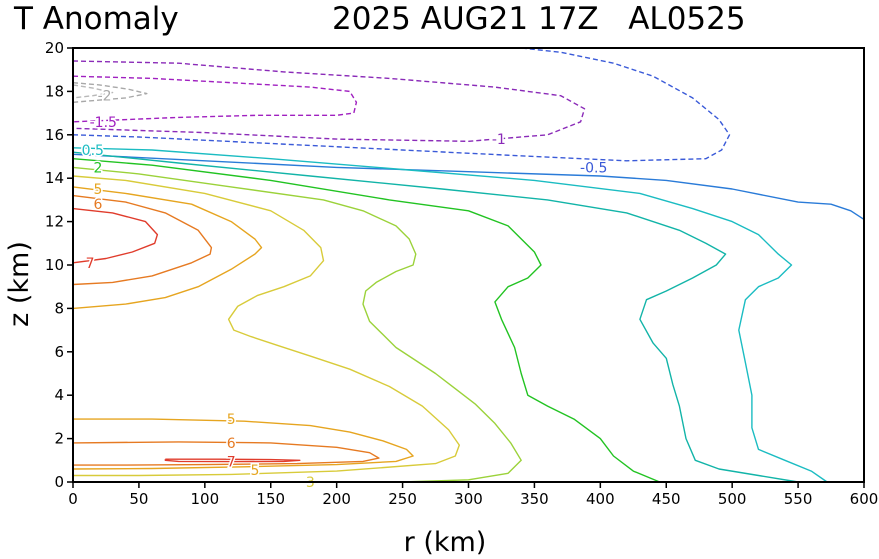 The height and width of the screenshot is (559, 879). What do you see at coordinates (666, 499) in the screenshot?
I see `x-tick-label-9: 450` at bounding box center [666, 499].